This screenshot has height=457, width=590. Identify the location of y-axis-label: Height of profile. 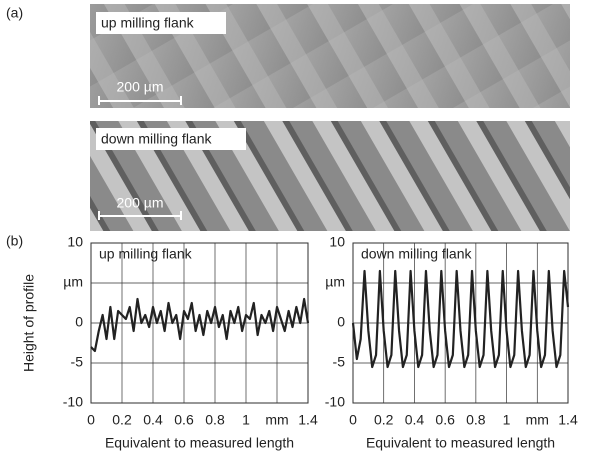
(29, 323).